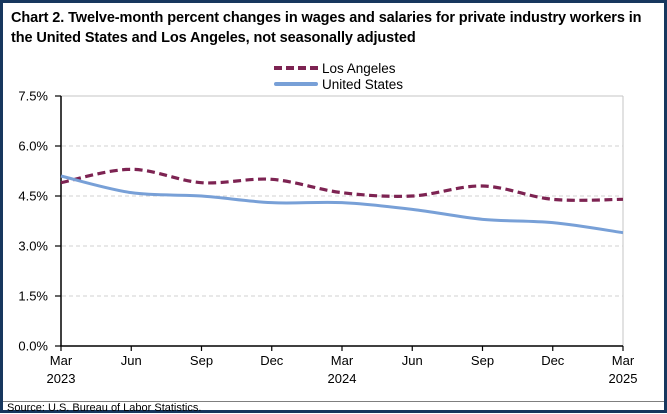 The width and height of the screenshot is (667, 414). What do you see at coordinates (296, 68) in the screenshot?
I see `los-angeles-dashed-line-marker` at bounding box center [296, 68].